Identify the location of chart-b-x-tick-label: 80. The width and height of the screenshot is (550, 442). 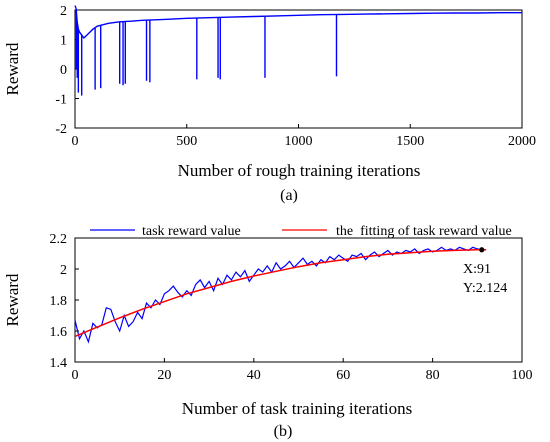
(433, 375).